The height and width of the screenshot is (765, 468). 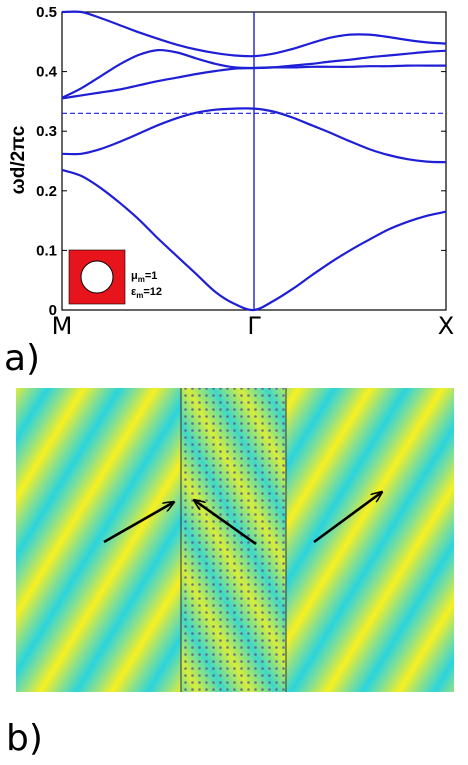 What do you see at coordinates (24, 738) in the screenshot?
I see `panel-label-b: b)` at bounding box center [24, 738].